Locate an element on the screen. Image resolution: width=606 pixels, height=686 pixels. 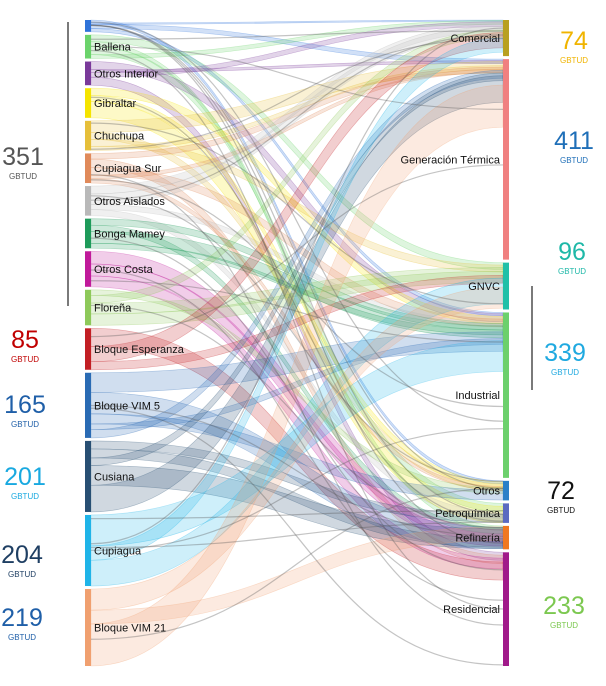
source-node-label: Otros Aislados is located at coordinates (129, 202).